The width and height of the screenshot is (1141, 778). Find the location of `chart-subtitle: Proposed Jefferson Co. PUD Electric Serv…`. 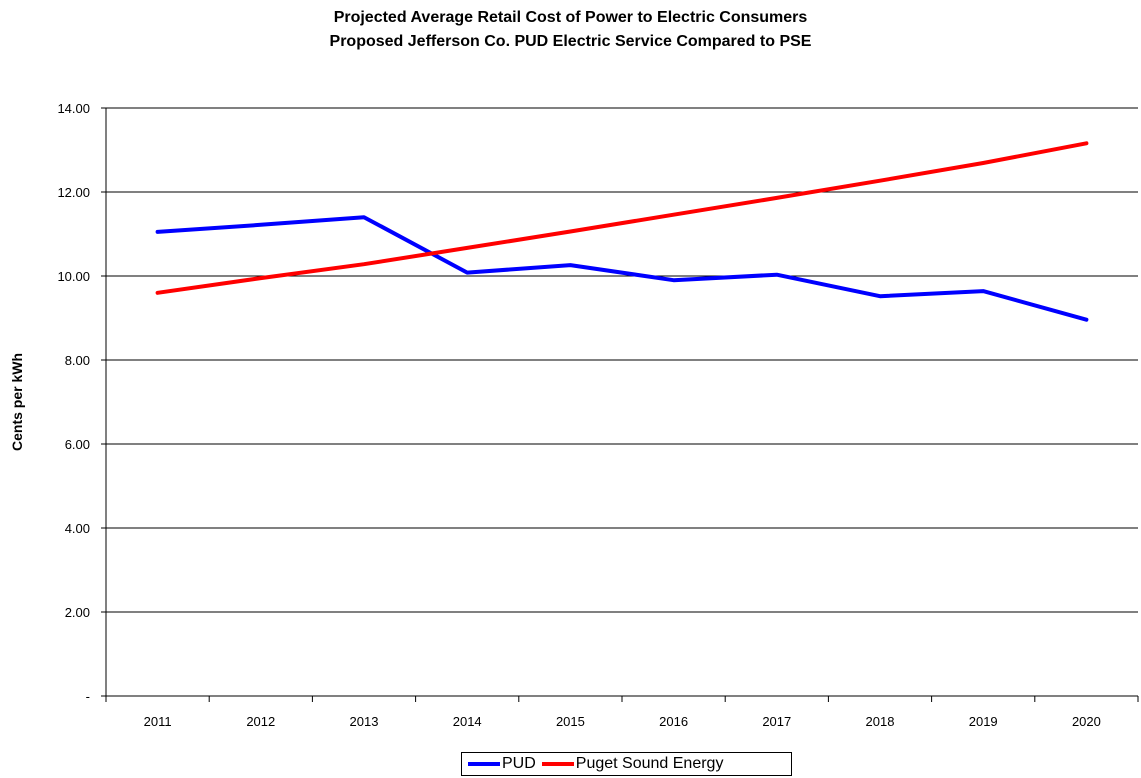

chart-subtitle: Proposed Jefferson Co. PUD Electric Serv… is located at coordinates (570, 41).